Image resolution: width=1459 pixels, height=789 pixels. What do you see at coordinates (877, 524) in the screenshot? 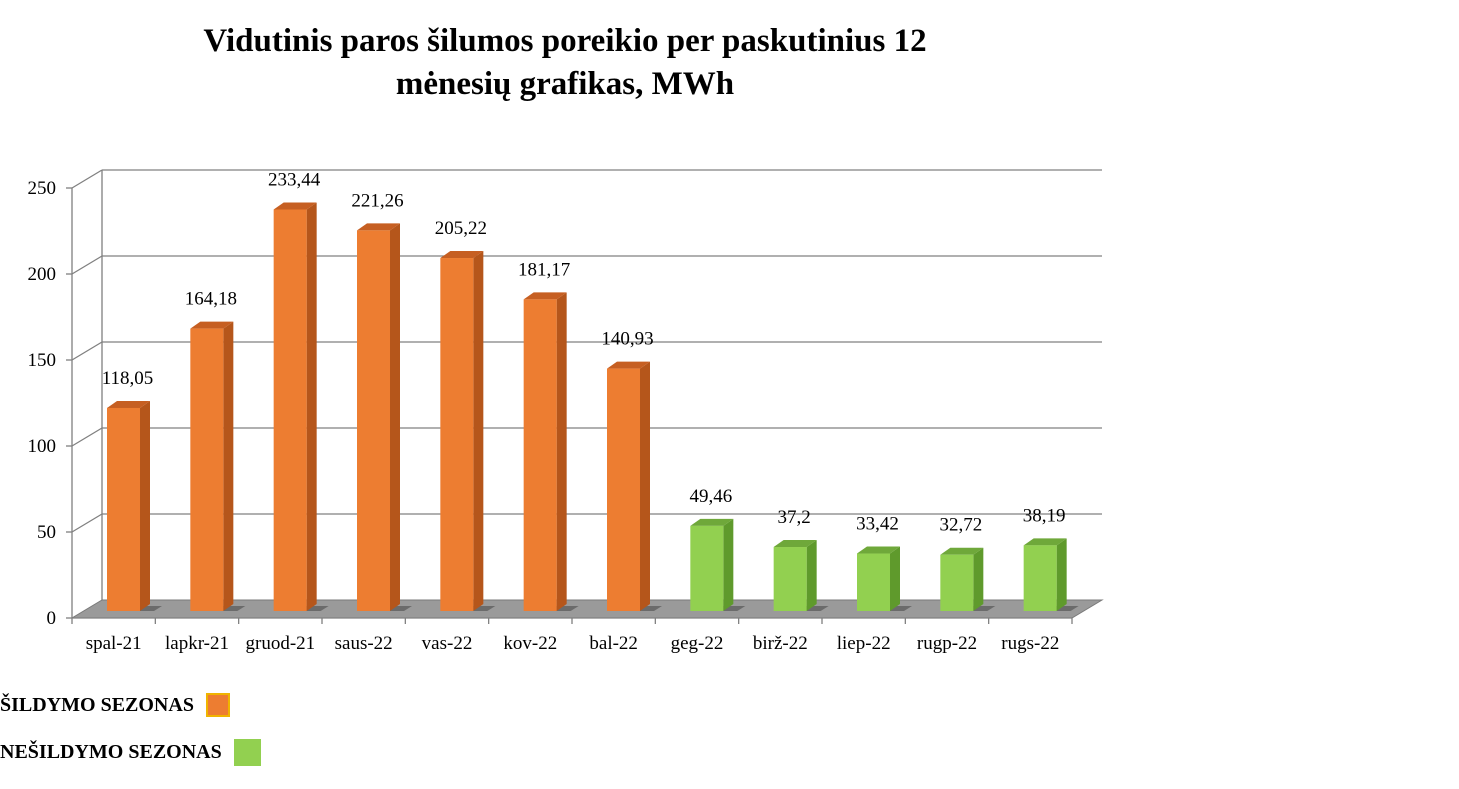
I see `data-label: 33,42` at bounding box center [877, 524].